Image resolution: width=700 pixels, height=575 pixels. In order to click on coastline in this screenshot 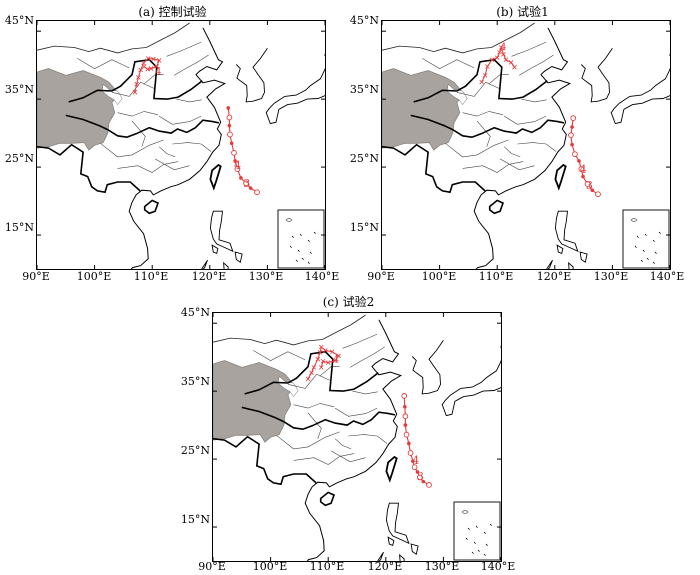, I will do `click(177, 148)`.